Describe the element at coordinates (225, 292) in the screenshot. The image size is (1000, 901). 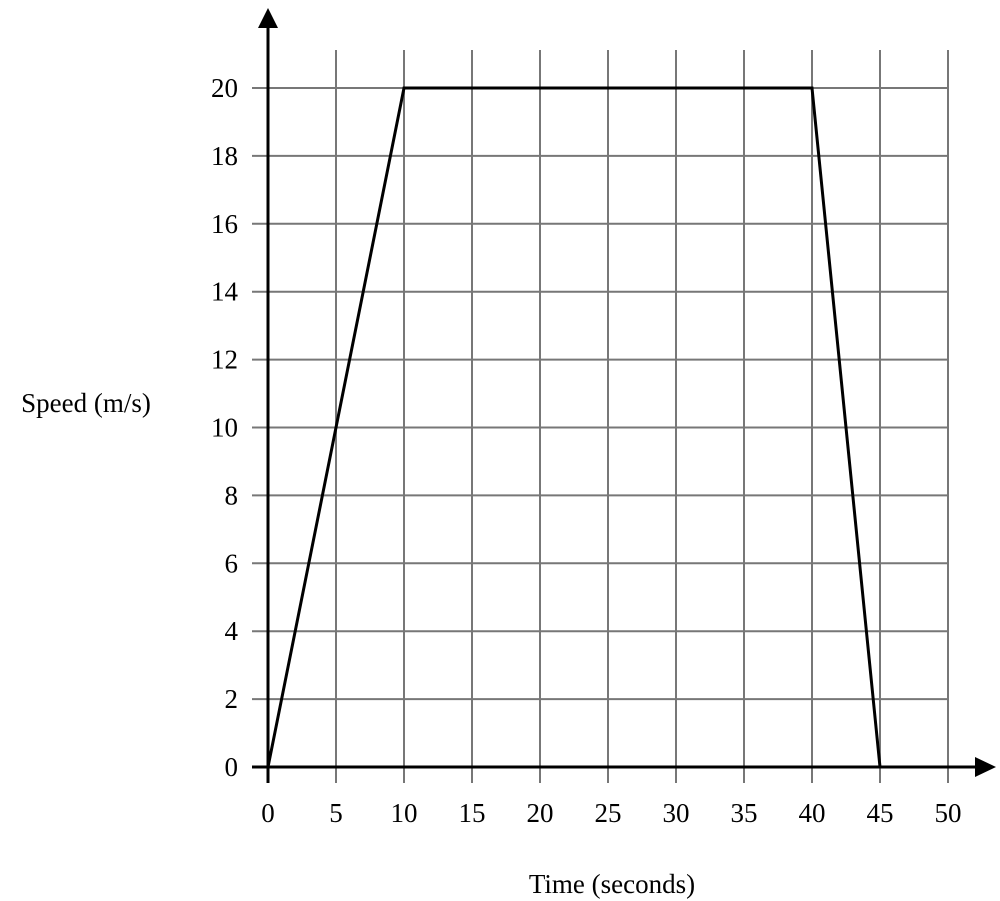
I see `y-tick-label: 14` at that location.